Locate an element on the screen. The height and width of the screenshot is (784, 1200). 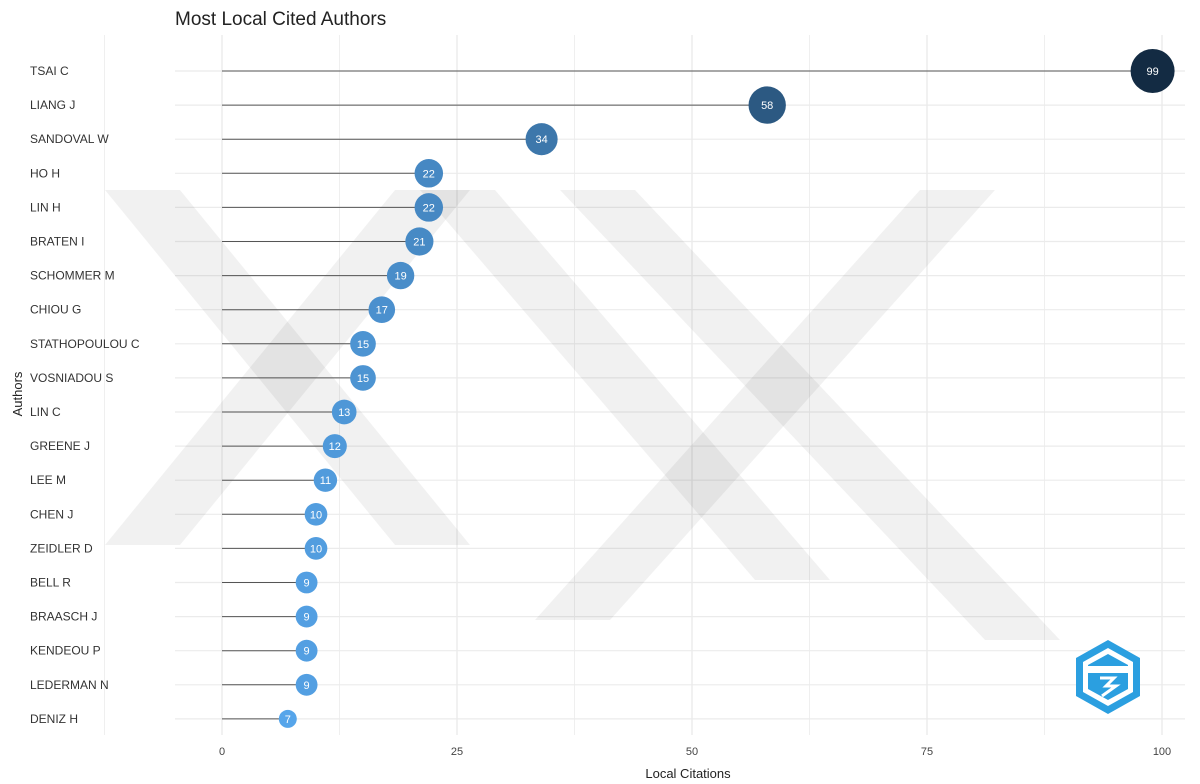
value-label: 12 is located at coordinates (335, 447).